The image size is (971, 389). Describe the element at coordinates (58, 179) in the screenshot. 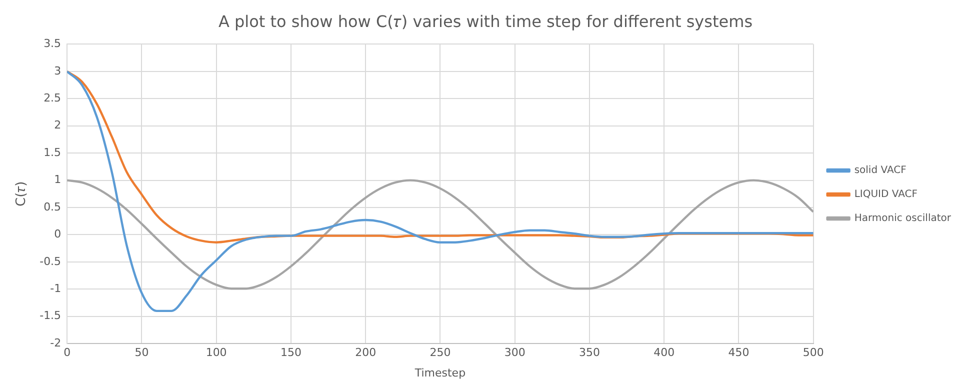

I see `y-tick-label: 1` at that location.